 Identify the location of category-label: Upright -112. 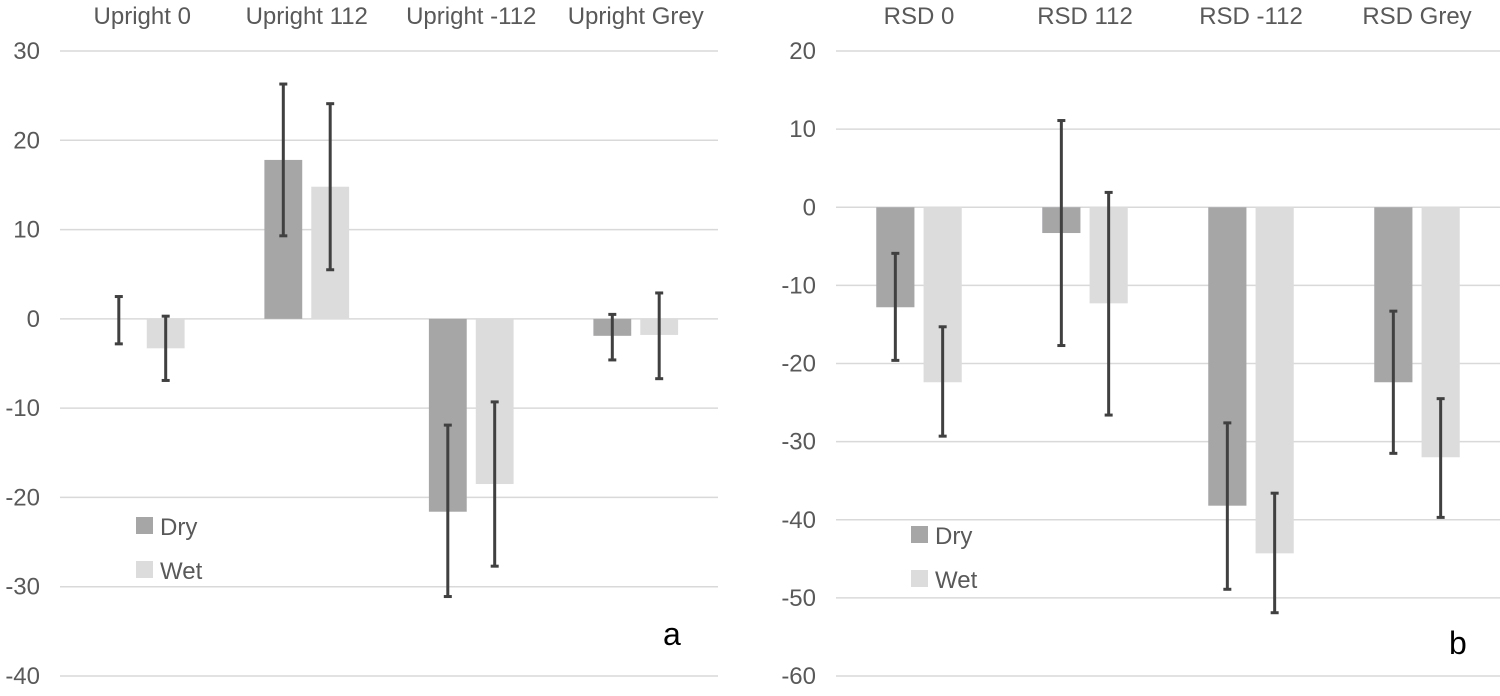
(471, 16).